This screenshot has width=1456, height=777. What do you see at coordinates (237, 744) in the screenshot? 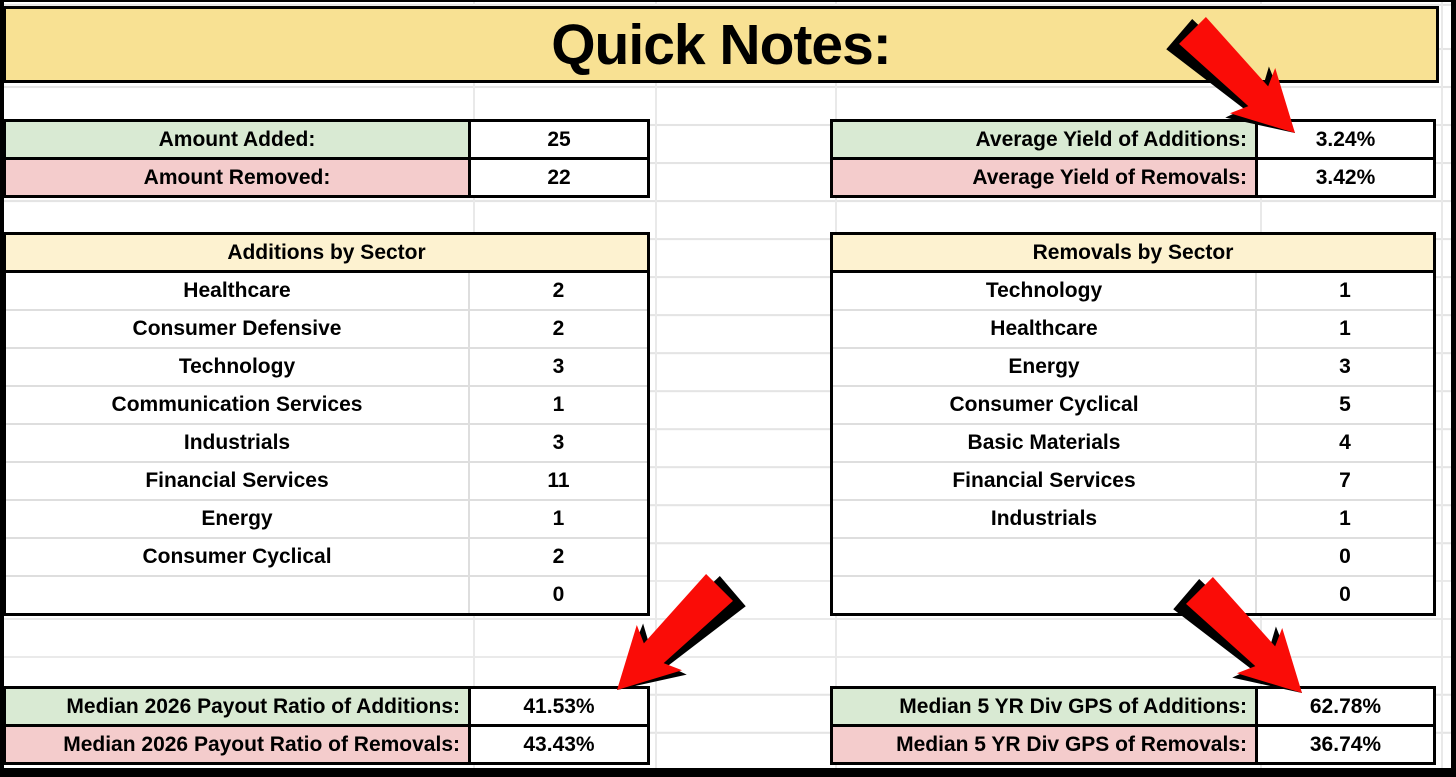
I see `payout-removals-label-cell: Median 2026 Payout Ratio of Removals:` at bounding box center [237, 744].